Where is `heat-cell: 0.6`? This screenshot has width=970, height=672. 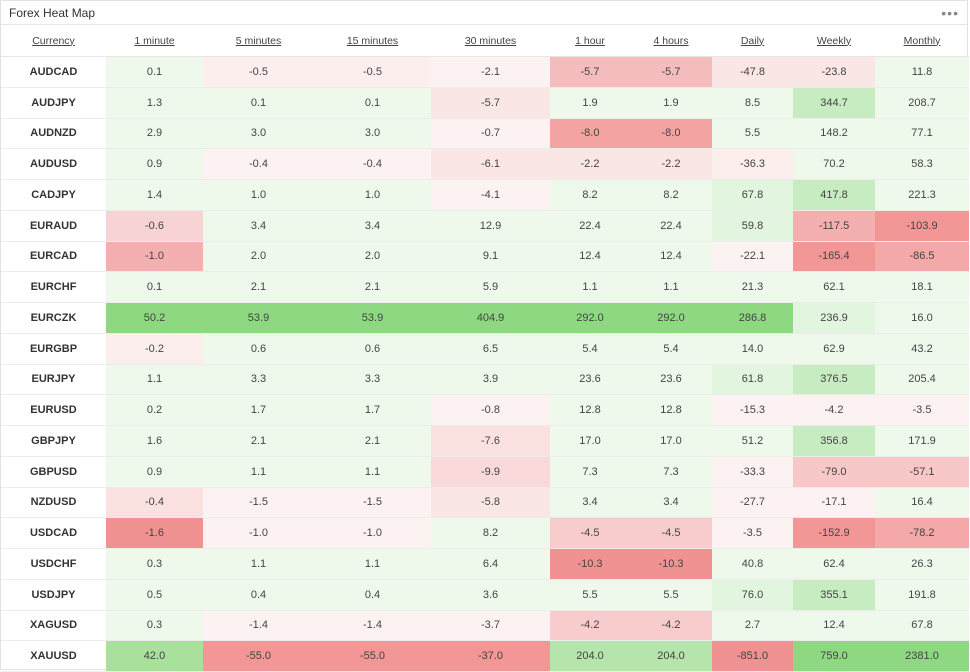
heat-cell: 0.6 is located at coordinates (372, 349).